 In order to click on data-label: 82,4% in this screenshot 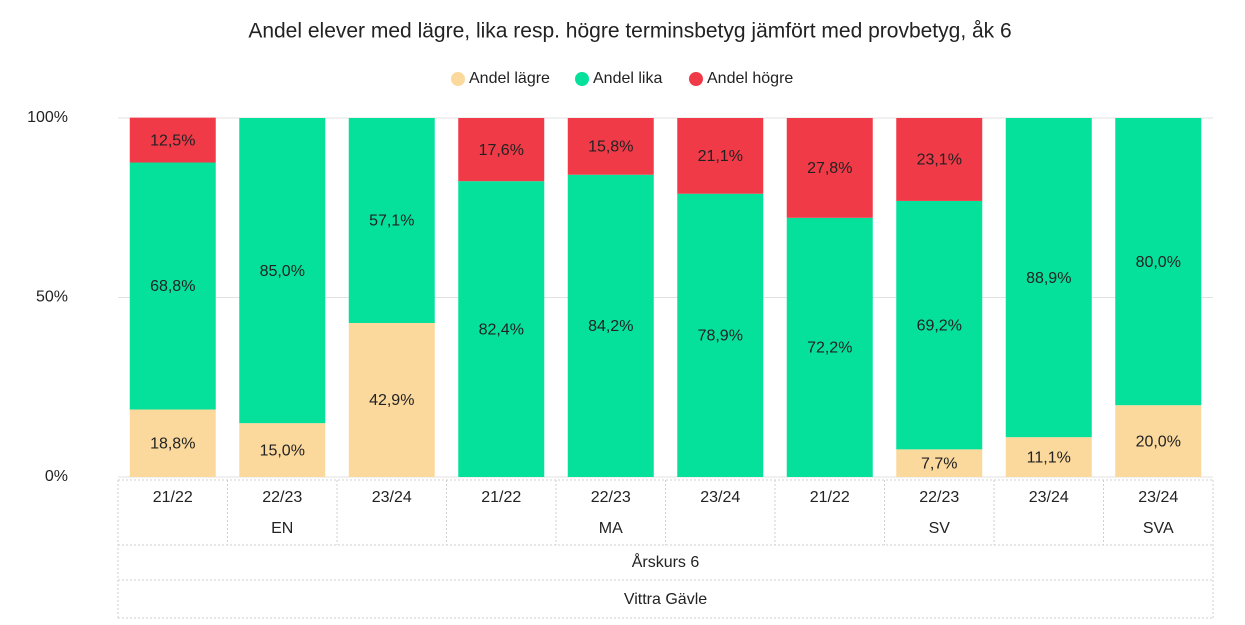, I will do `click(501, 329)`.